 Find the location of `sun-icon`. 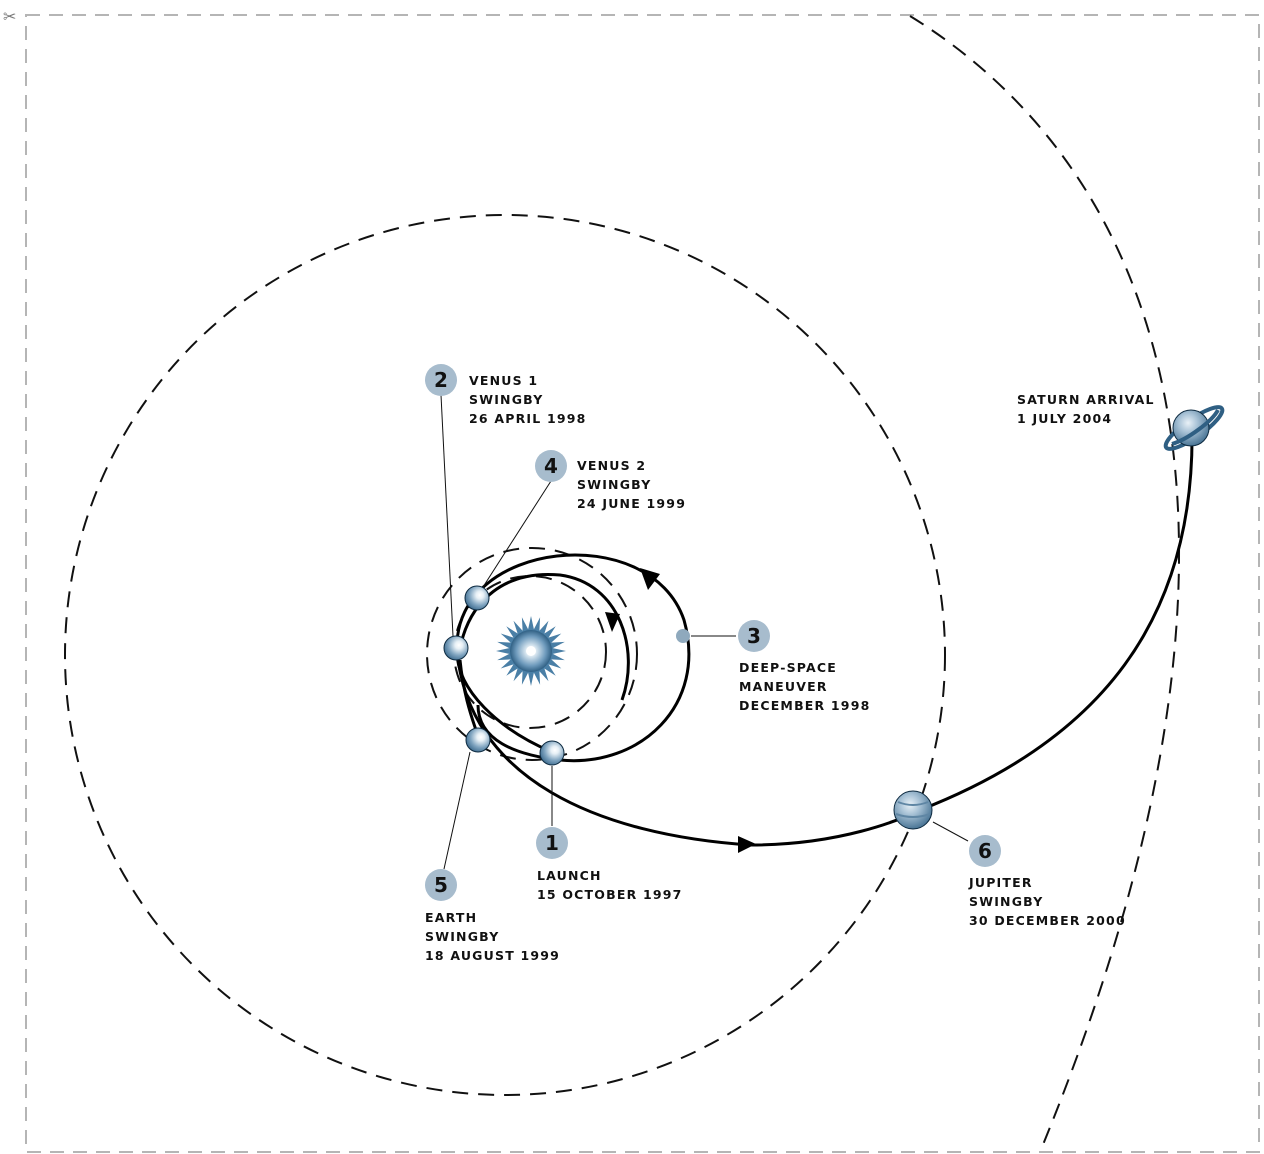

sun-icon is located at coordinates (531, 651).